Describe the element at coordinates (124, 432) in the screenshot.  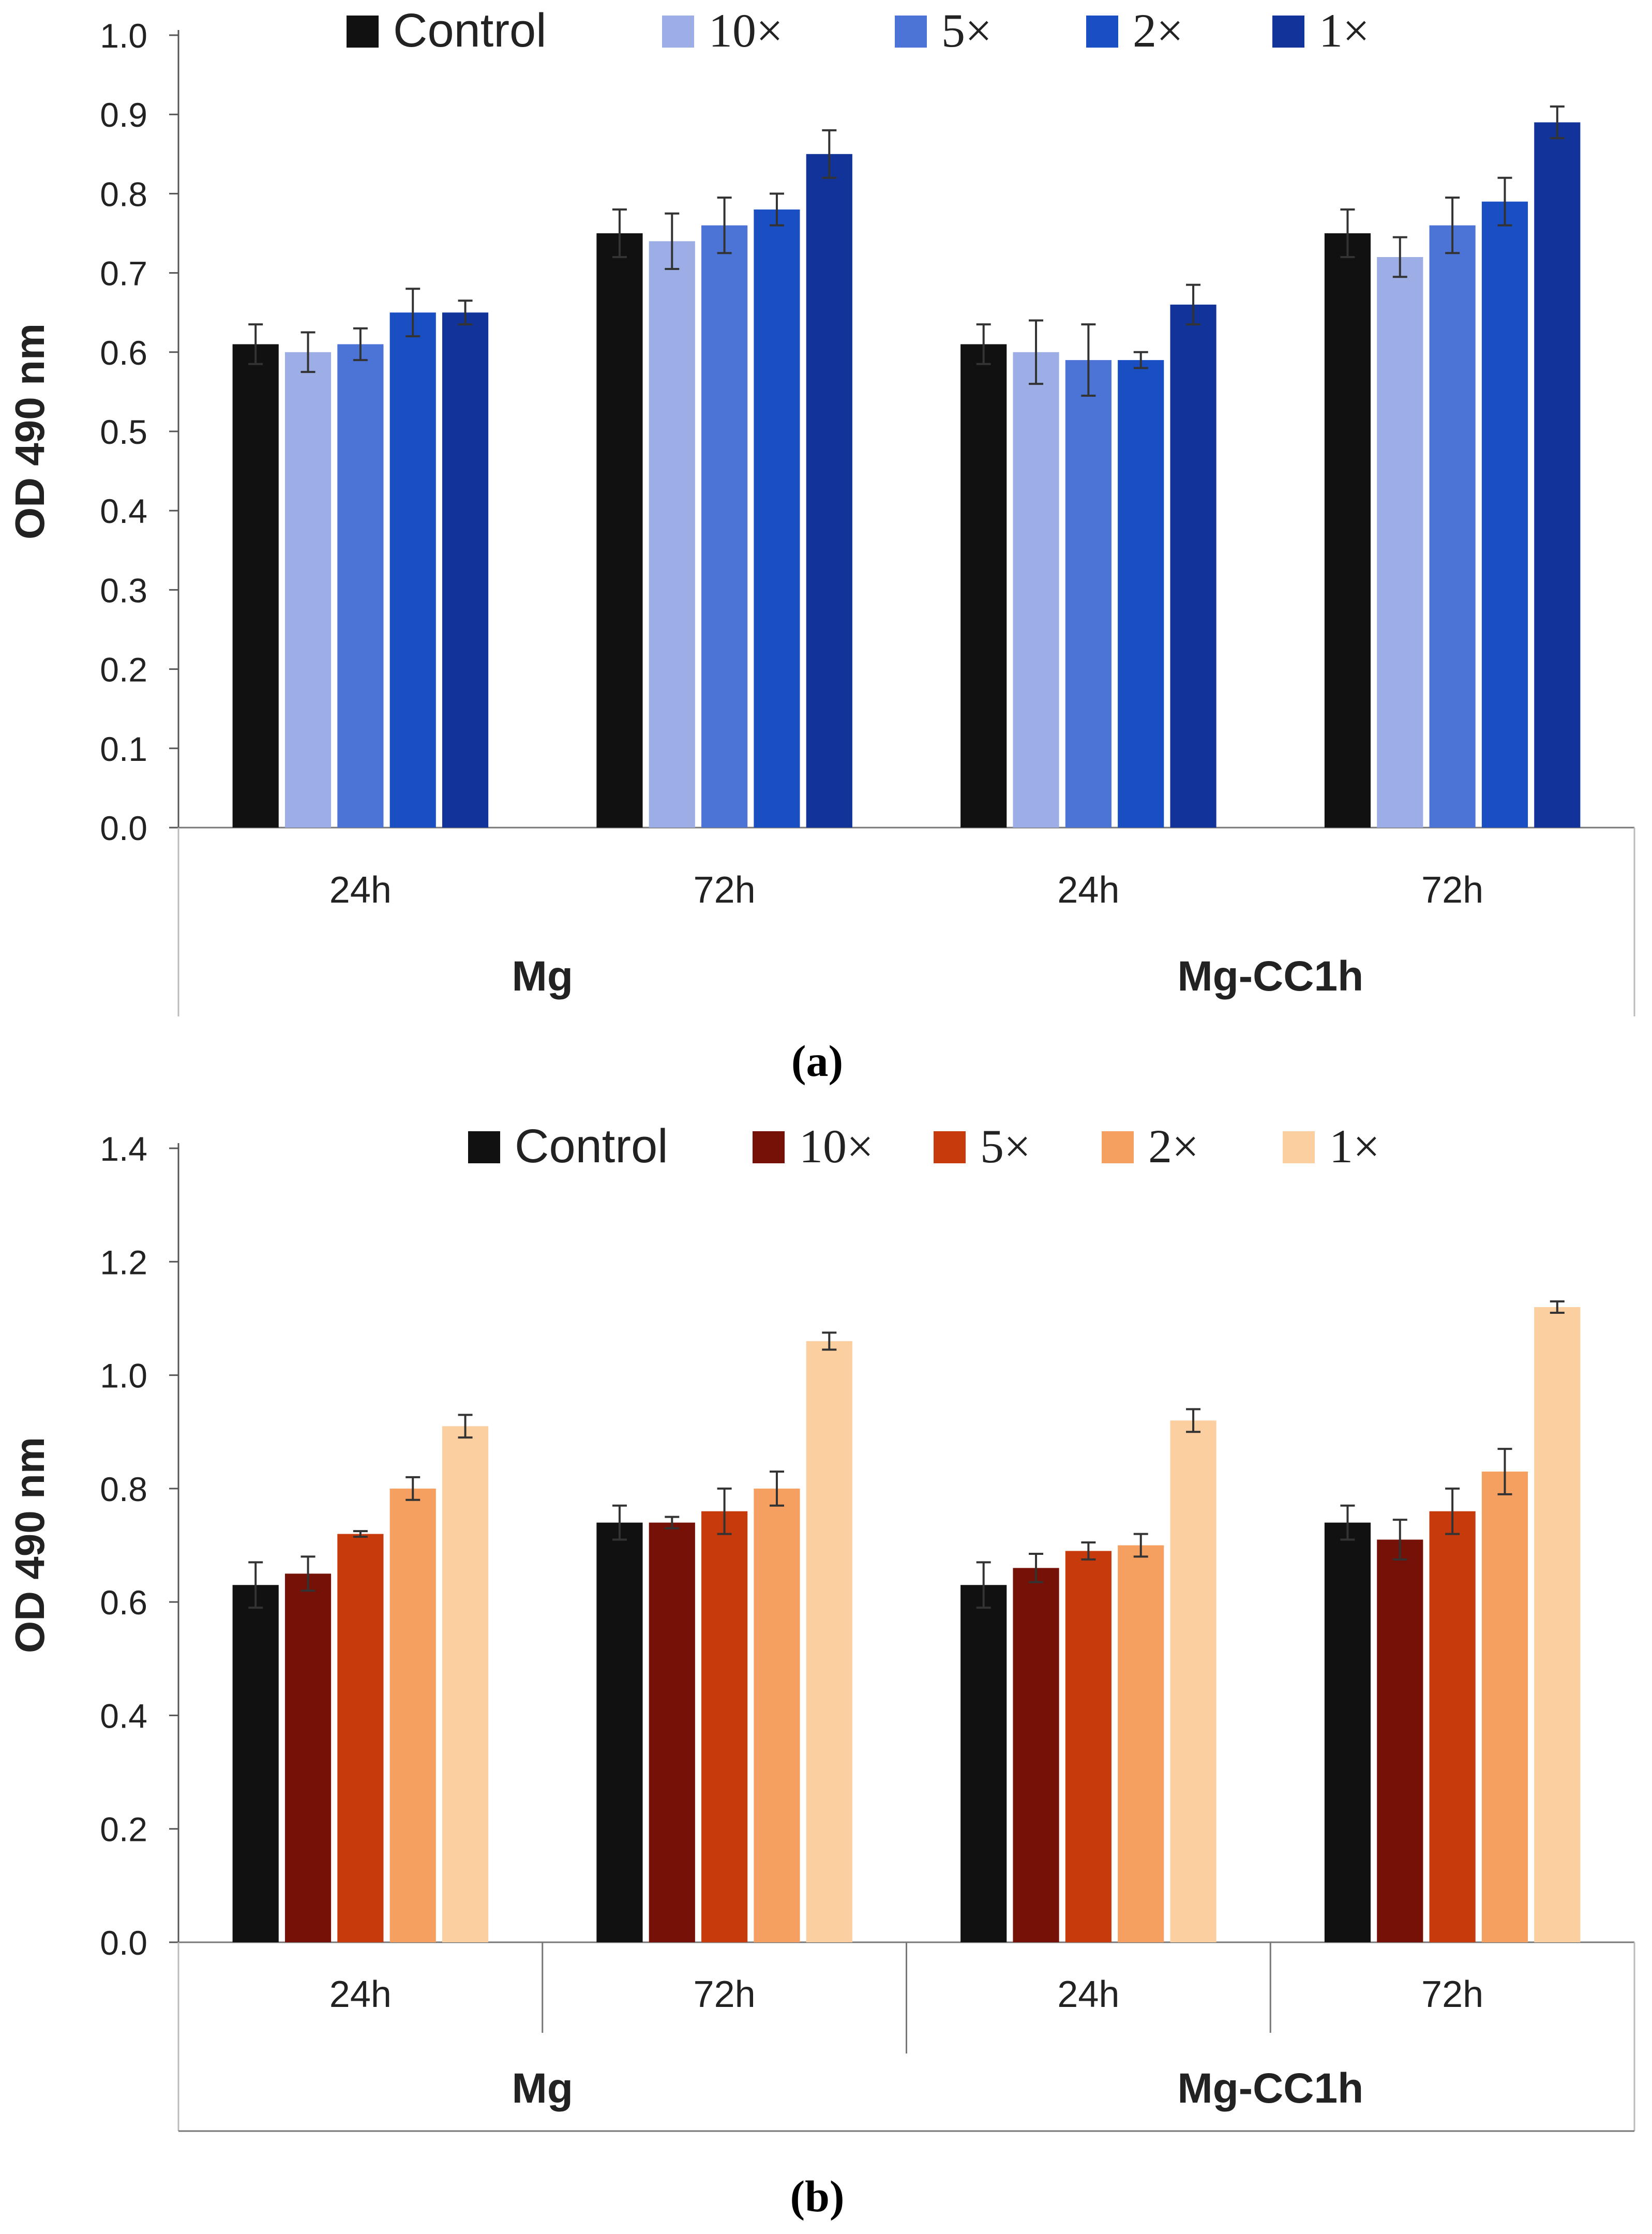
I see `y-tick-label: 0.5` at that location.